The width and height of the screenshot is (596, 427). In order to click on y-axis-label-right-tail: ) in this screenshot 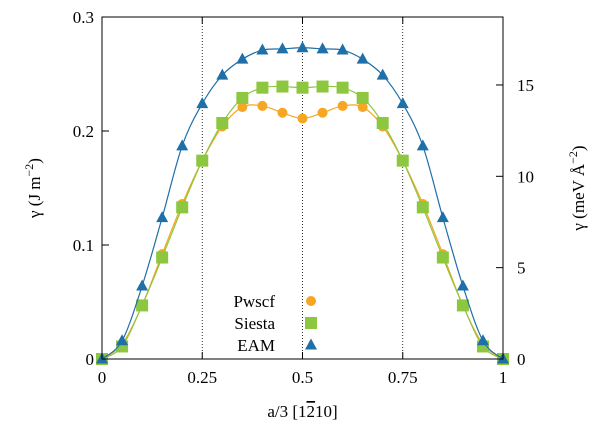, I will do `click(578, 148)`.